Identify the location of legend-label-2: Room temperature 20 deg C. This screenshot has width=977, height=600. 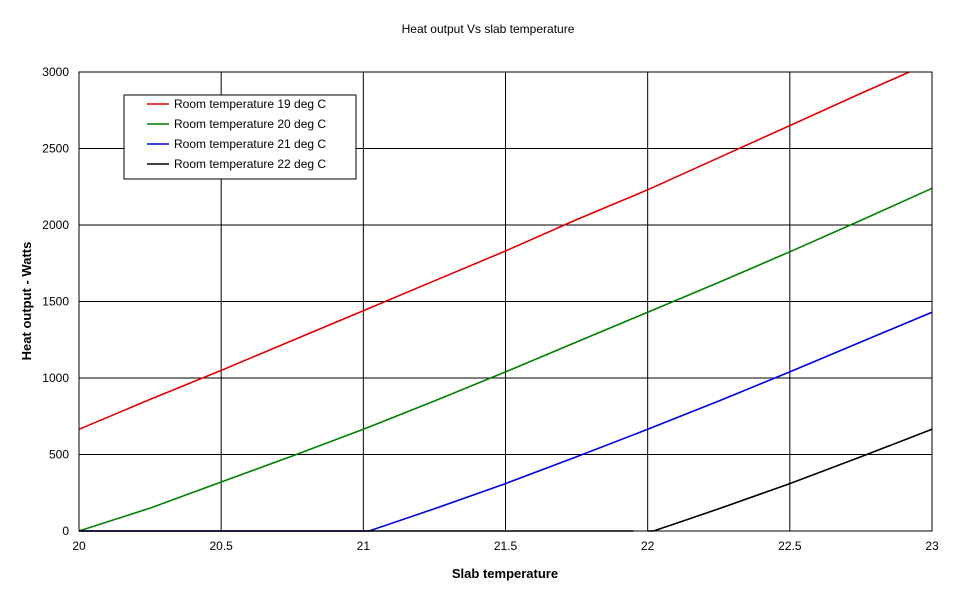
(250, 124).